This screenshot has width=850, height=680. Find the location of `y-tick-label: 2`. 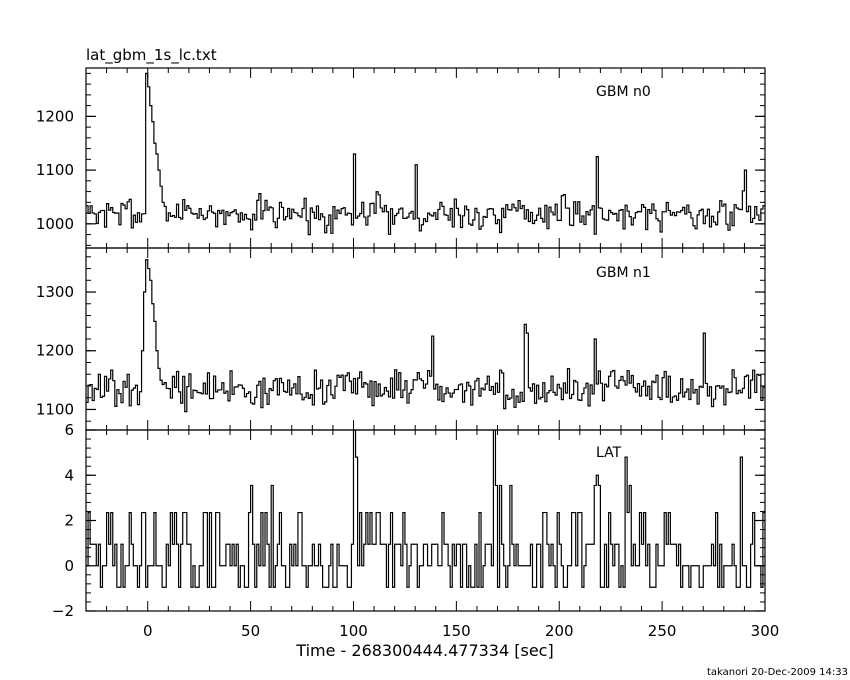

y-tick-label: 2 is located at coordinates (69, 521).